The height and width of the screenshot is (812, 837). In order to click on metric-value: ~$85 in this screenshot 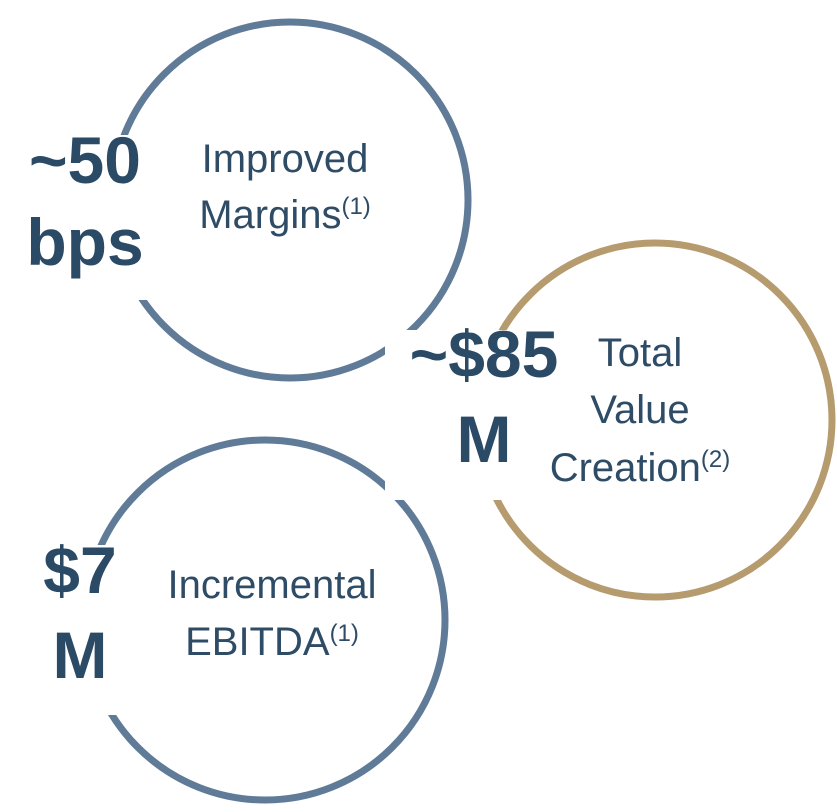, I will do `click(484, 354)`.